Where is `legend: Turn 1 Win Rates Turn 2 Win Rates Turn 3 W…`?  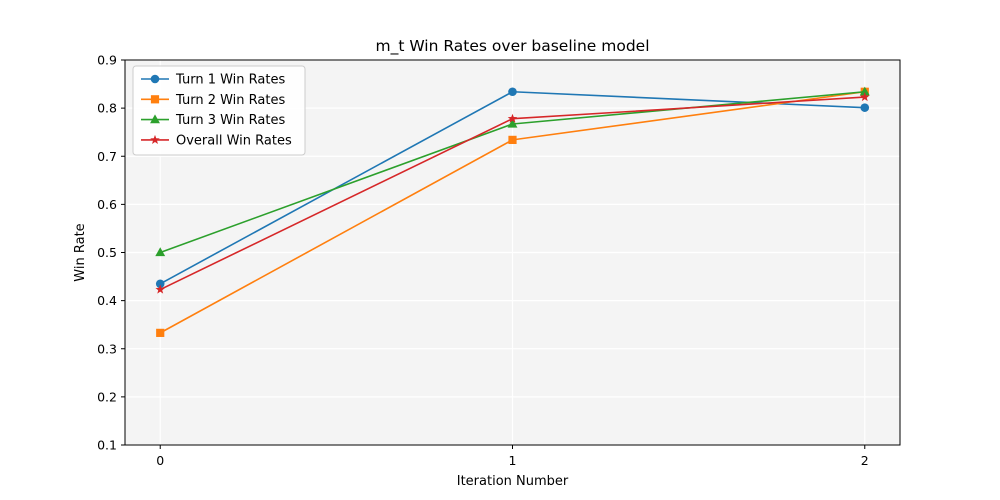 legend: Turn 1 Win Rates Turn 2 Win Rates Turn 3 W… is located at coordinates (219, 110).